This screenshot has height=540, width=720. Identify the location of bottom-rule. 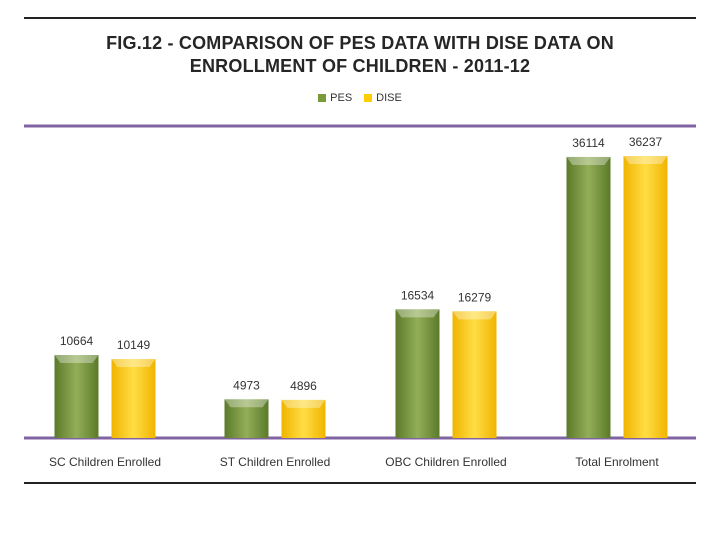
(360, 483).